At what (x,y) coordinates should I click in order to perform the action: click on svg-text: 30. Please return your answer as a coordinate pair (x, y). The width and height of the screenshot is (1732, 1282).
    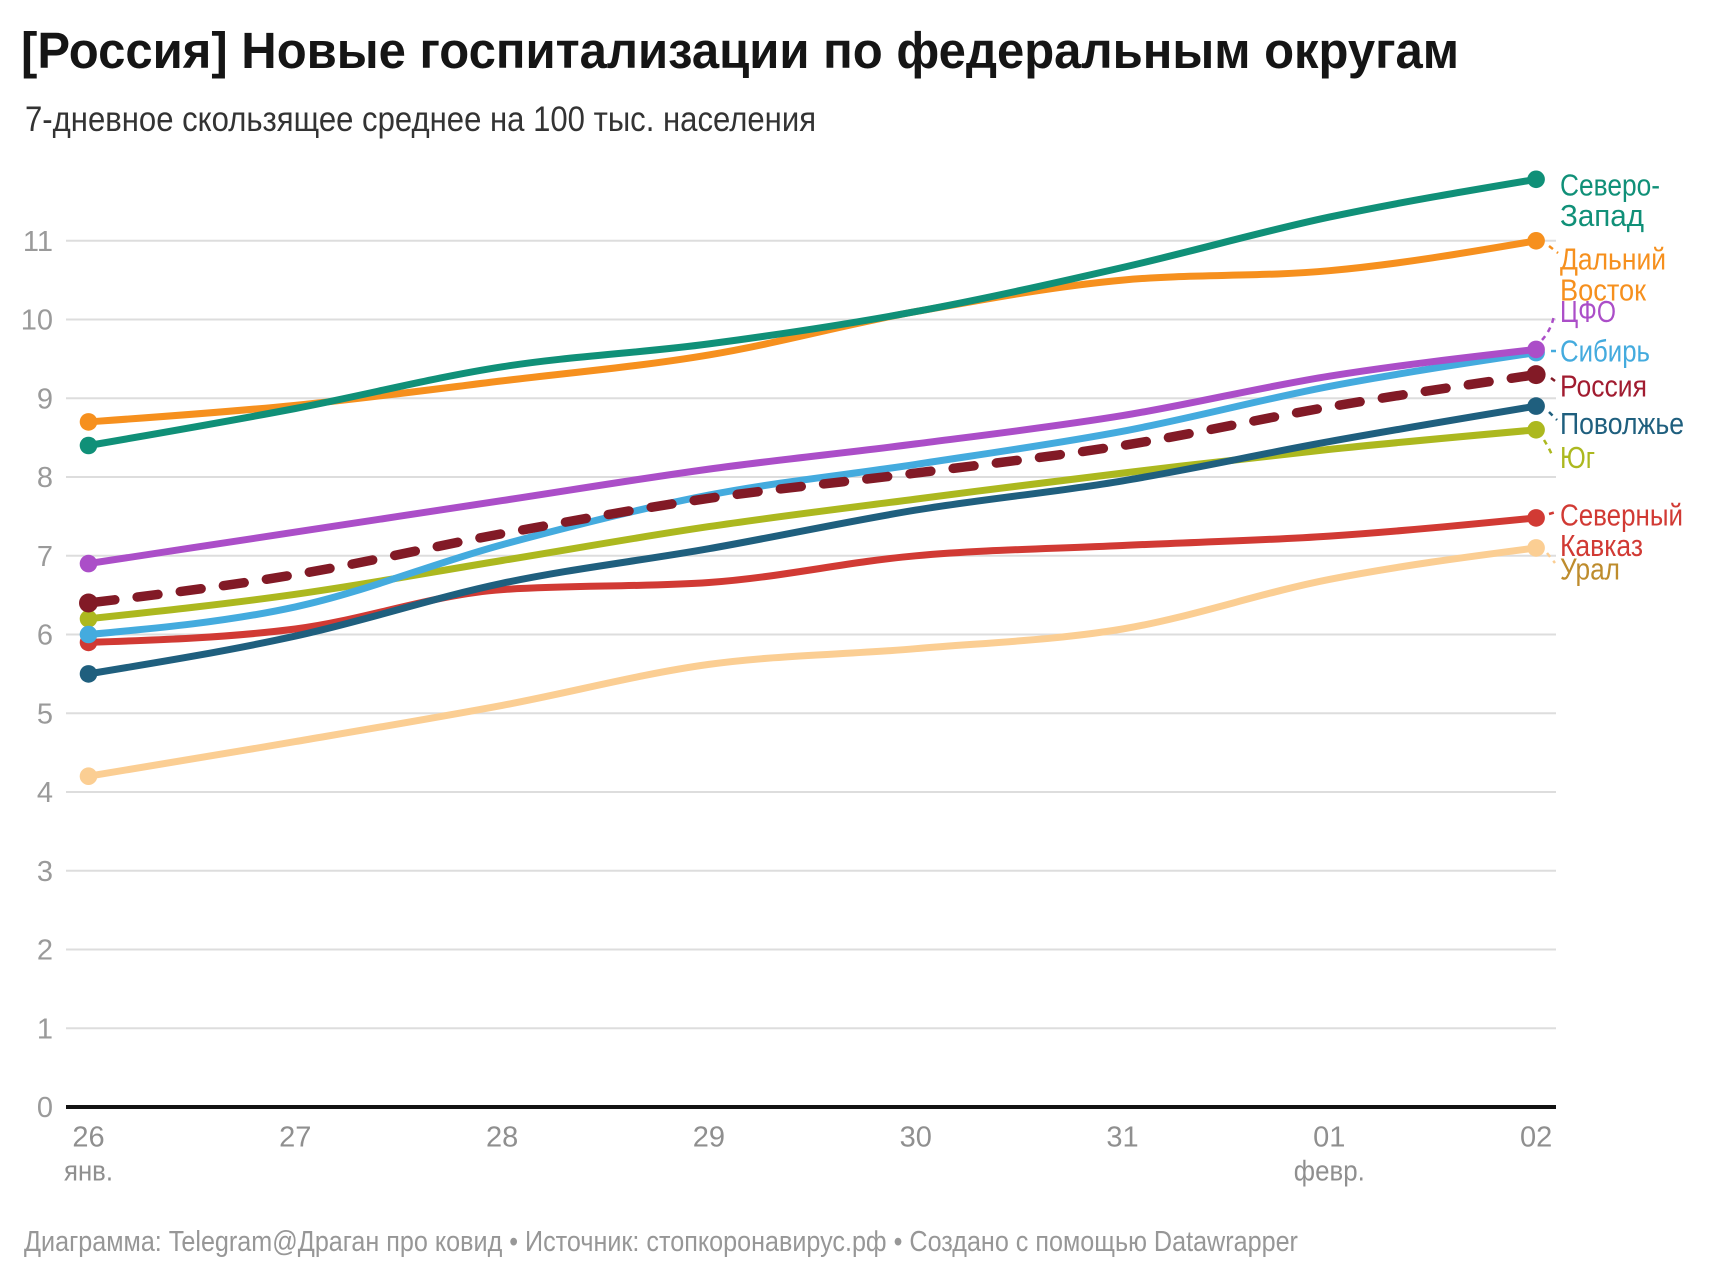
    Looking at the image, I should click on (916, 1138).